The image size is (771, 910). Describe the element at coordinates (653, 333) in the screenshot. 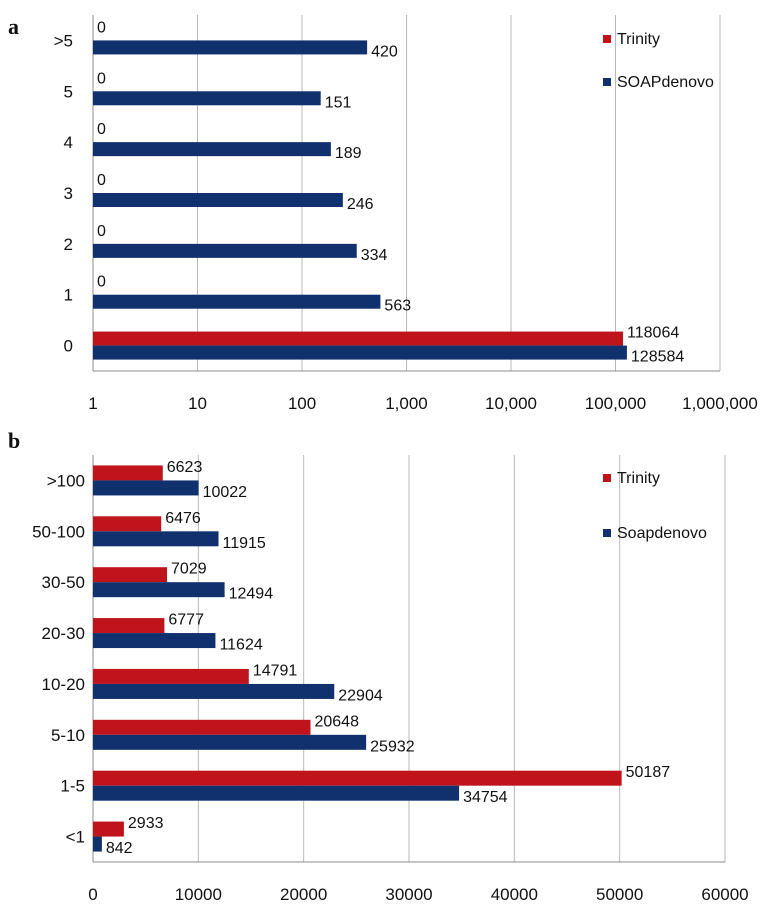

I see `data-label: 118064` at that location.